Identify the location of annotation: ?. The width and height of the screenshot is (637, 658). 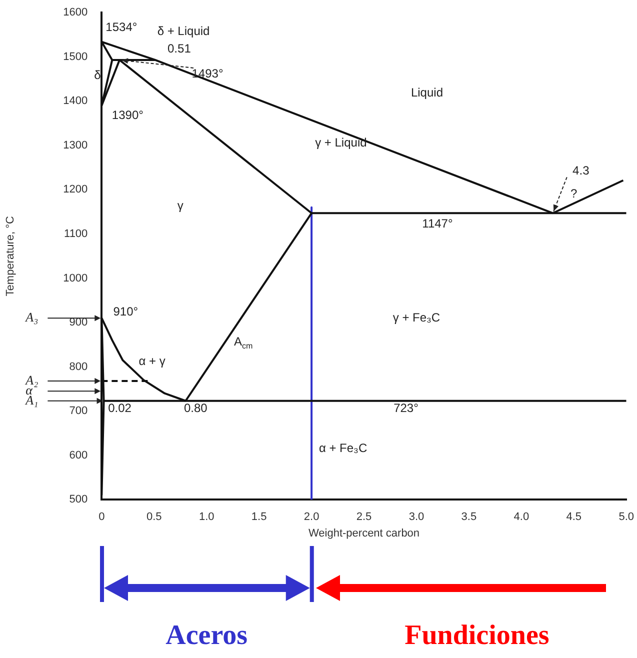
(574, 193).